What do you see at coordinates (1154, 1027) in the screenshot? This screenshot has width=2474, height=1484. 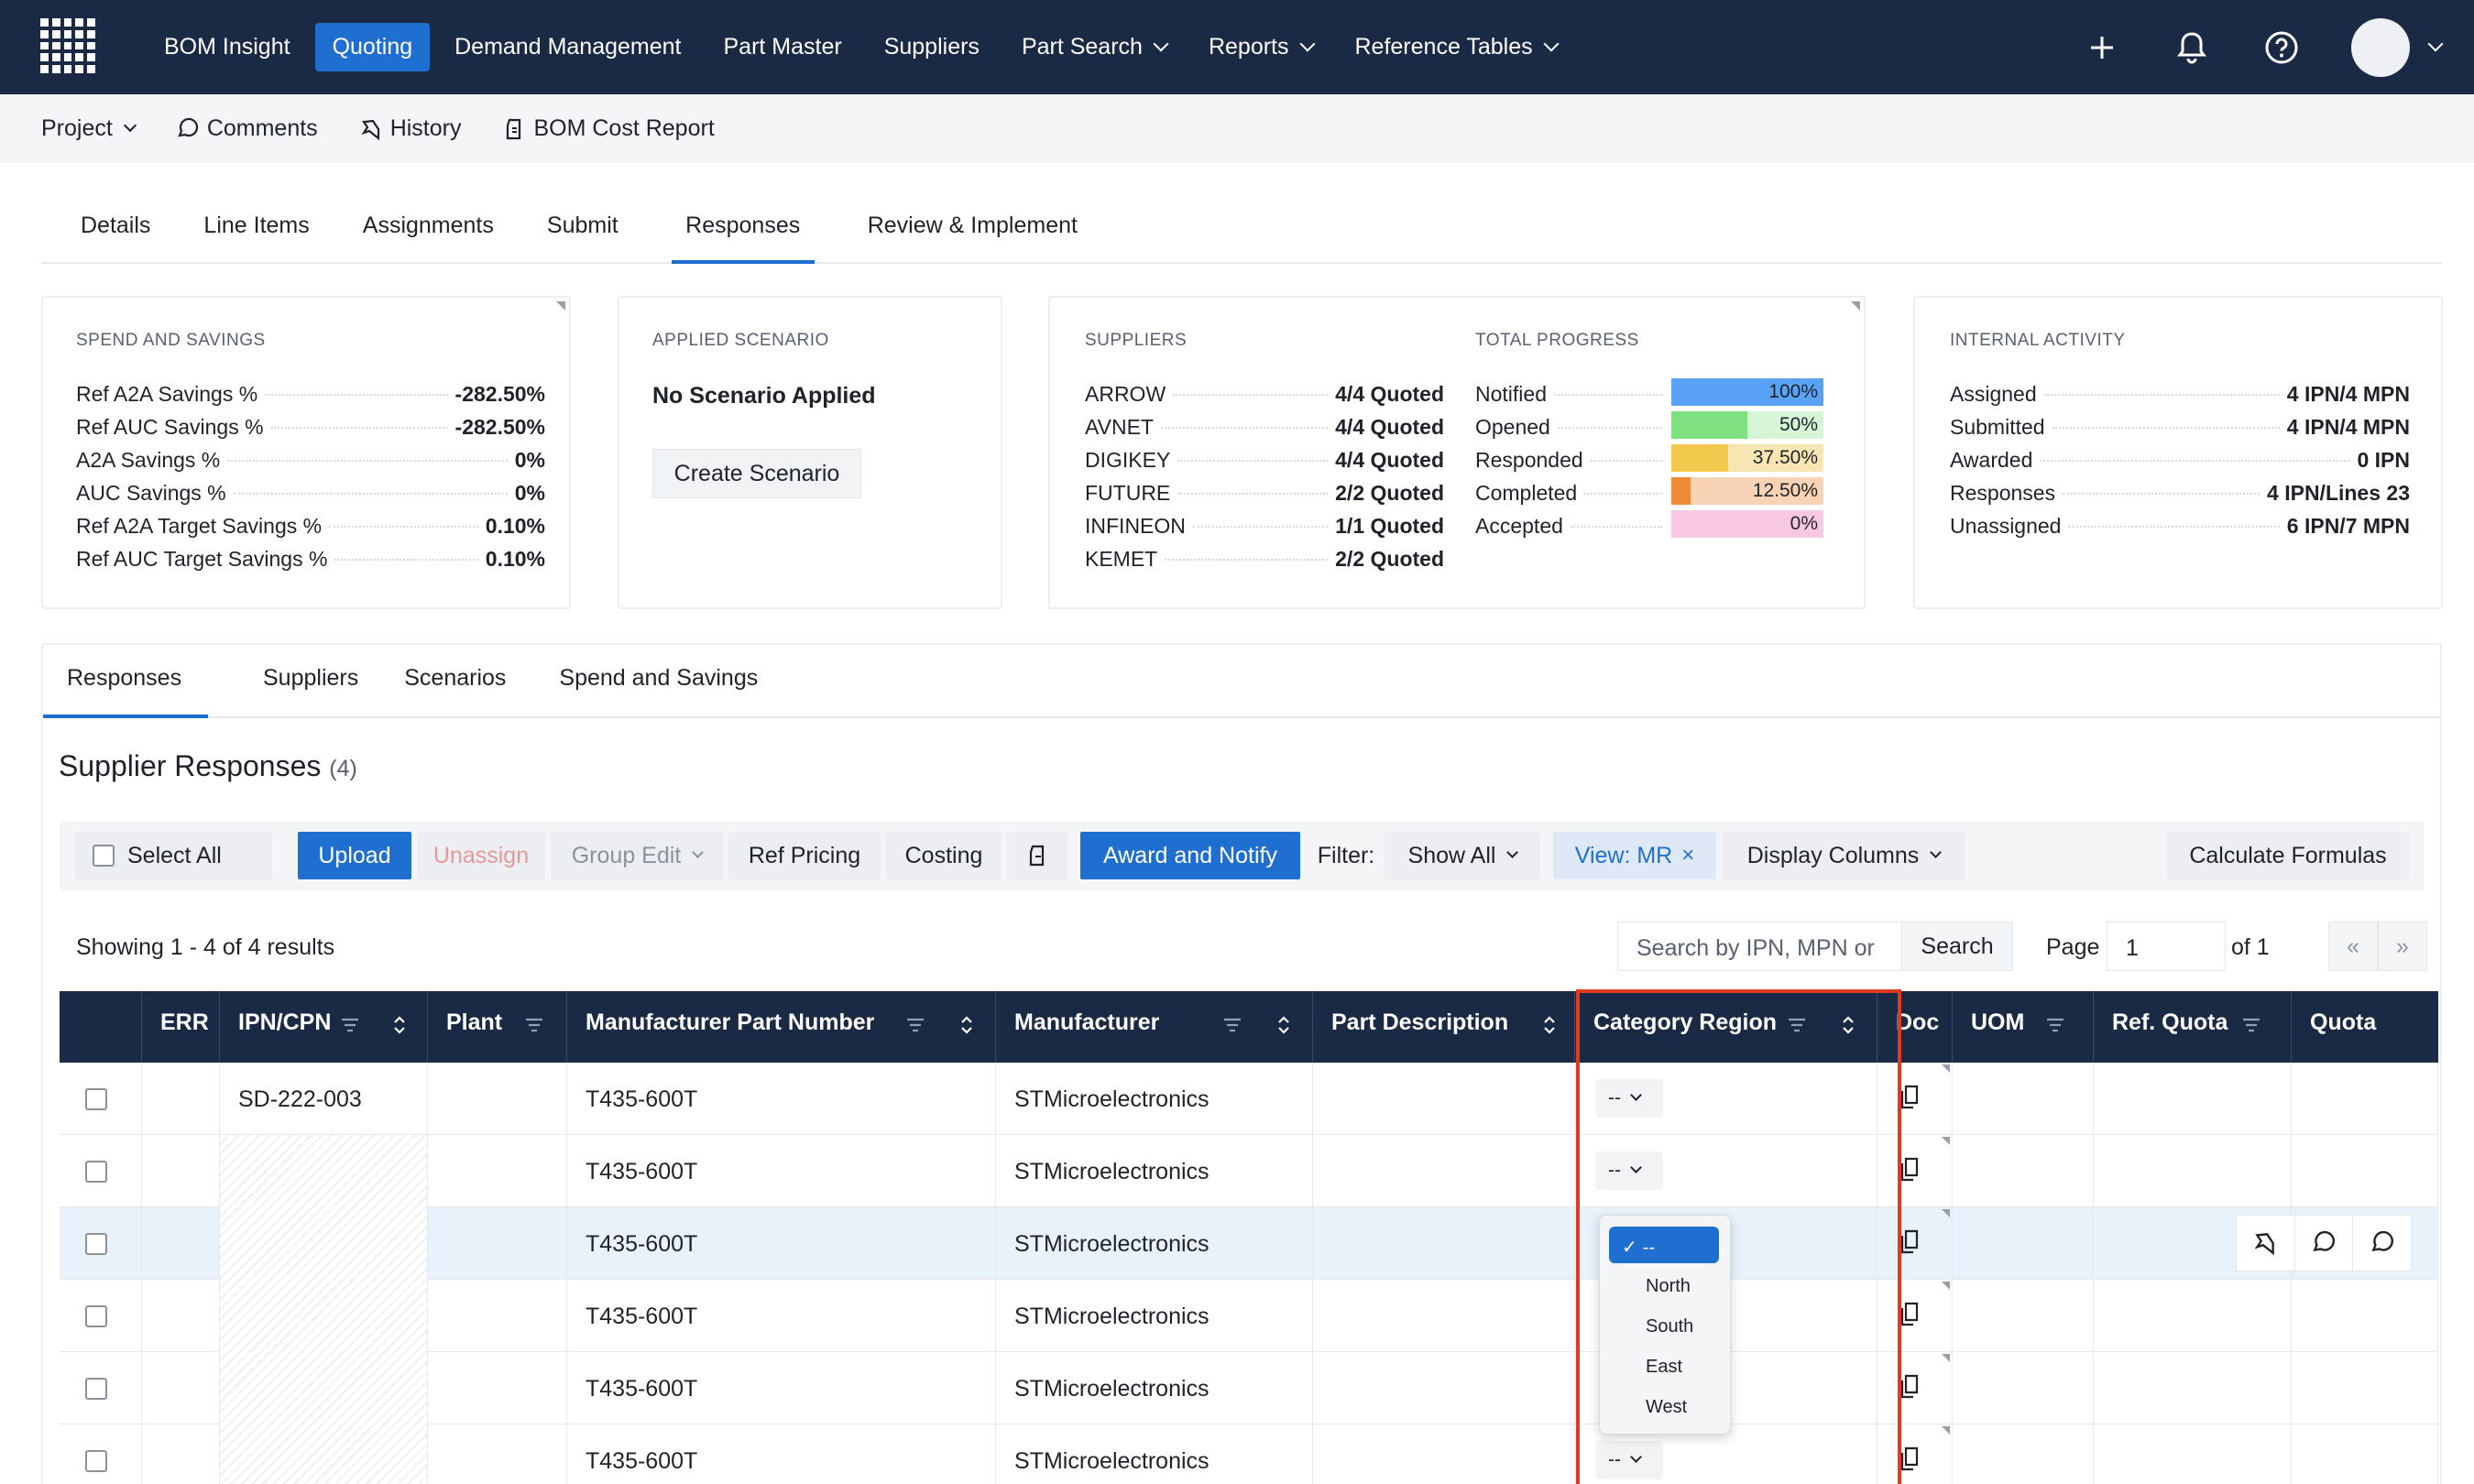 I see `header-manufacturer: Manufacturer` at bounding box center [1154, 1027].